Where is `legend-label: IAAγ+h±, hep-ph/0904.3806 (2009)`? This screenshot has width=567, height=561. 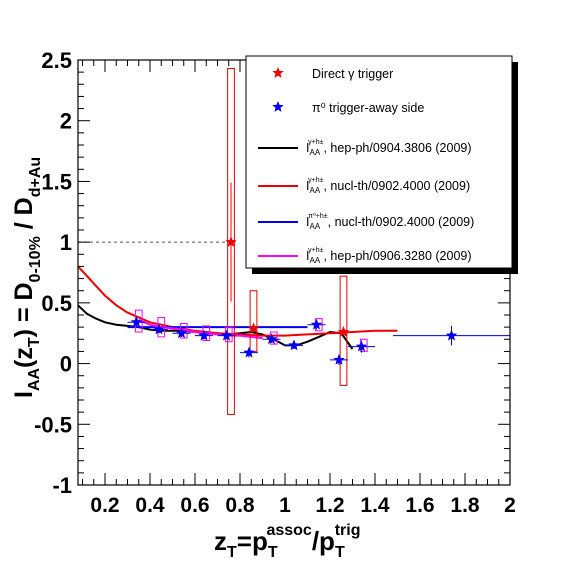 legend-label: IAAγ+h±, hep-ph/0904.3806 (2009) is located at coordinates (389, 148).